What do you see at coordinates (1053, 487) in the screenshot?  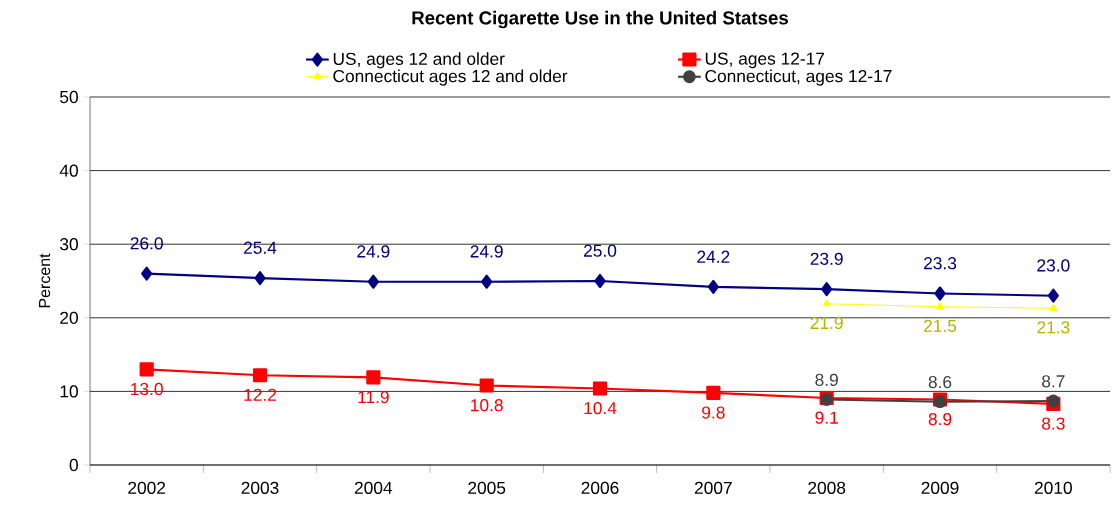 I see `x-tick-label: 2010` at bounding box center [1053, 487].